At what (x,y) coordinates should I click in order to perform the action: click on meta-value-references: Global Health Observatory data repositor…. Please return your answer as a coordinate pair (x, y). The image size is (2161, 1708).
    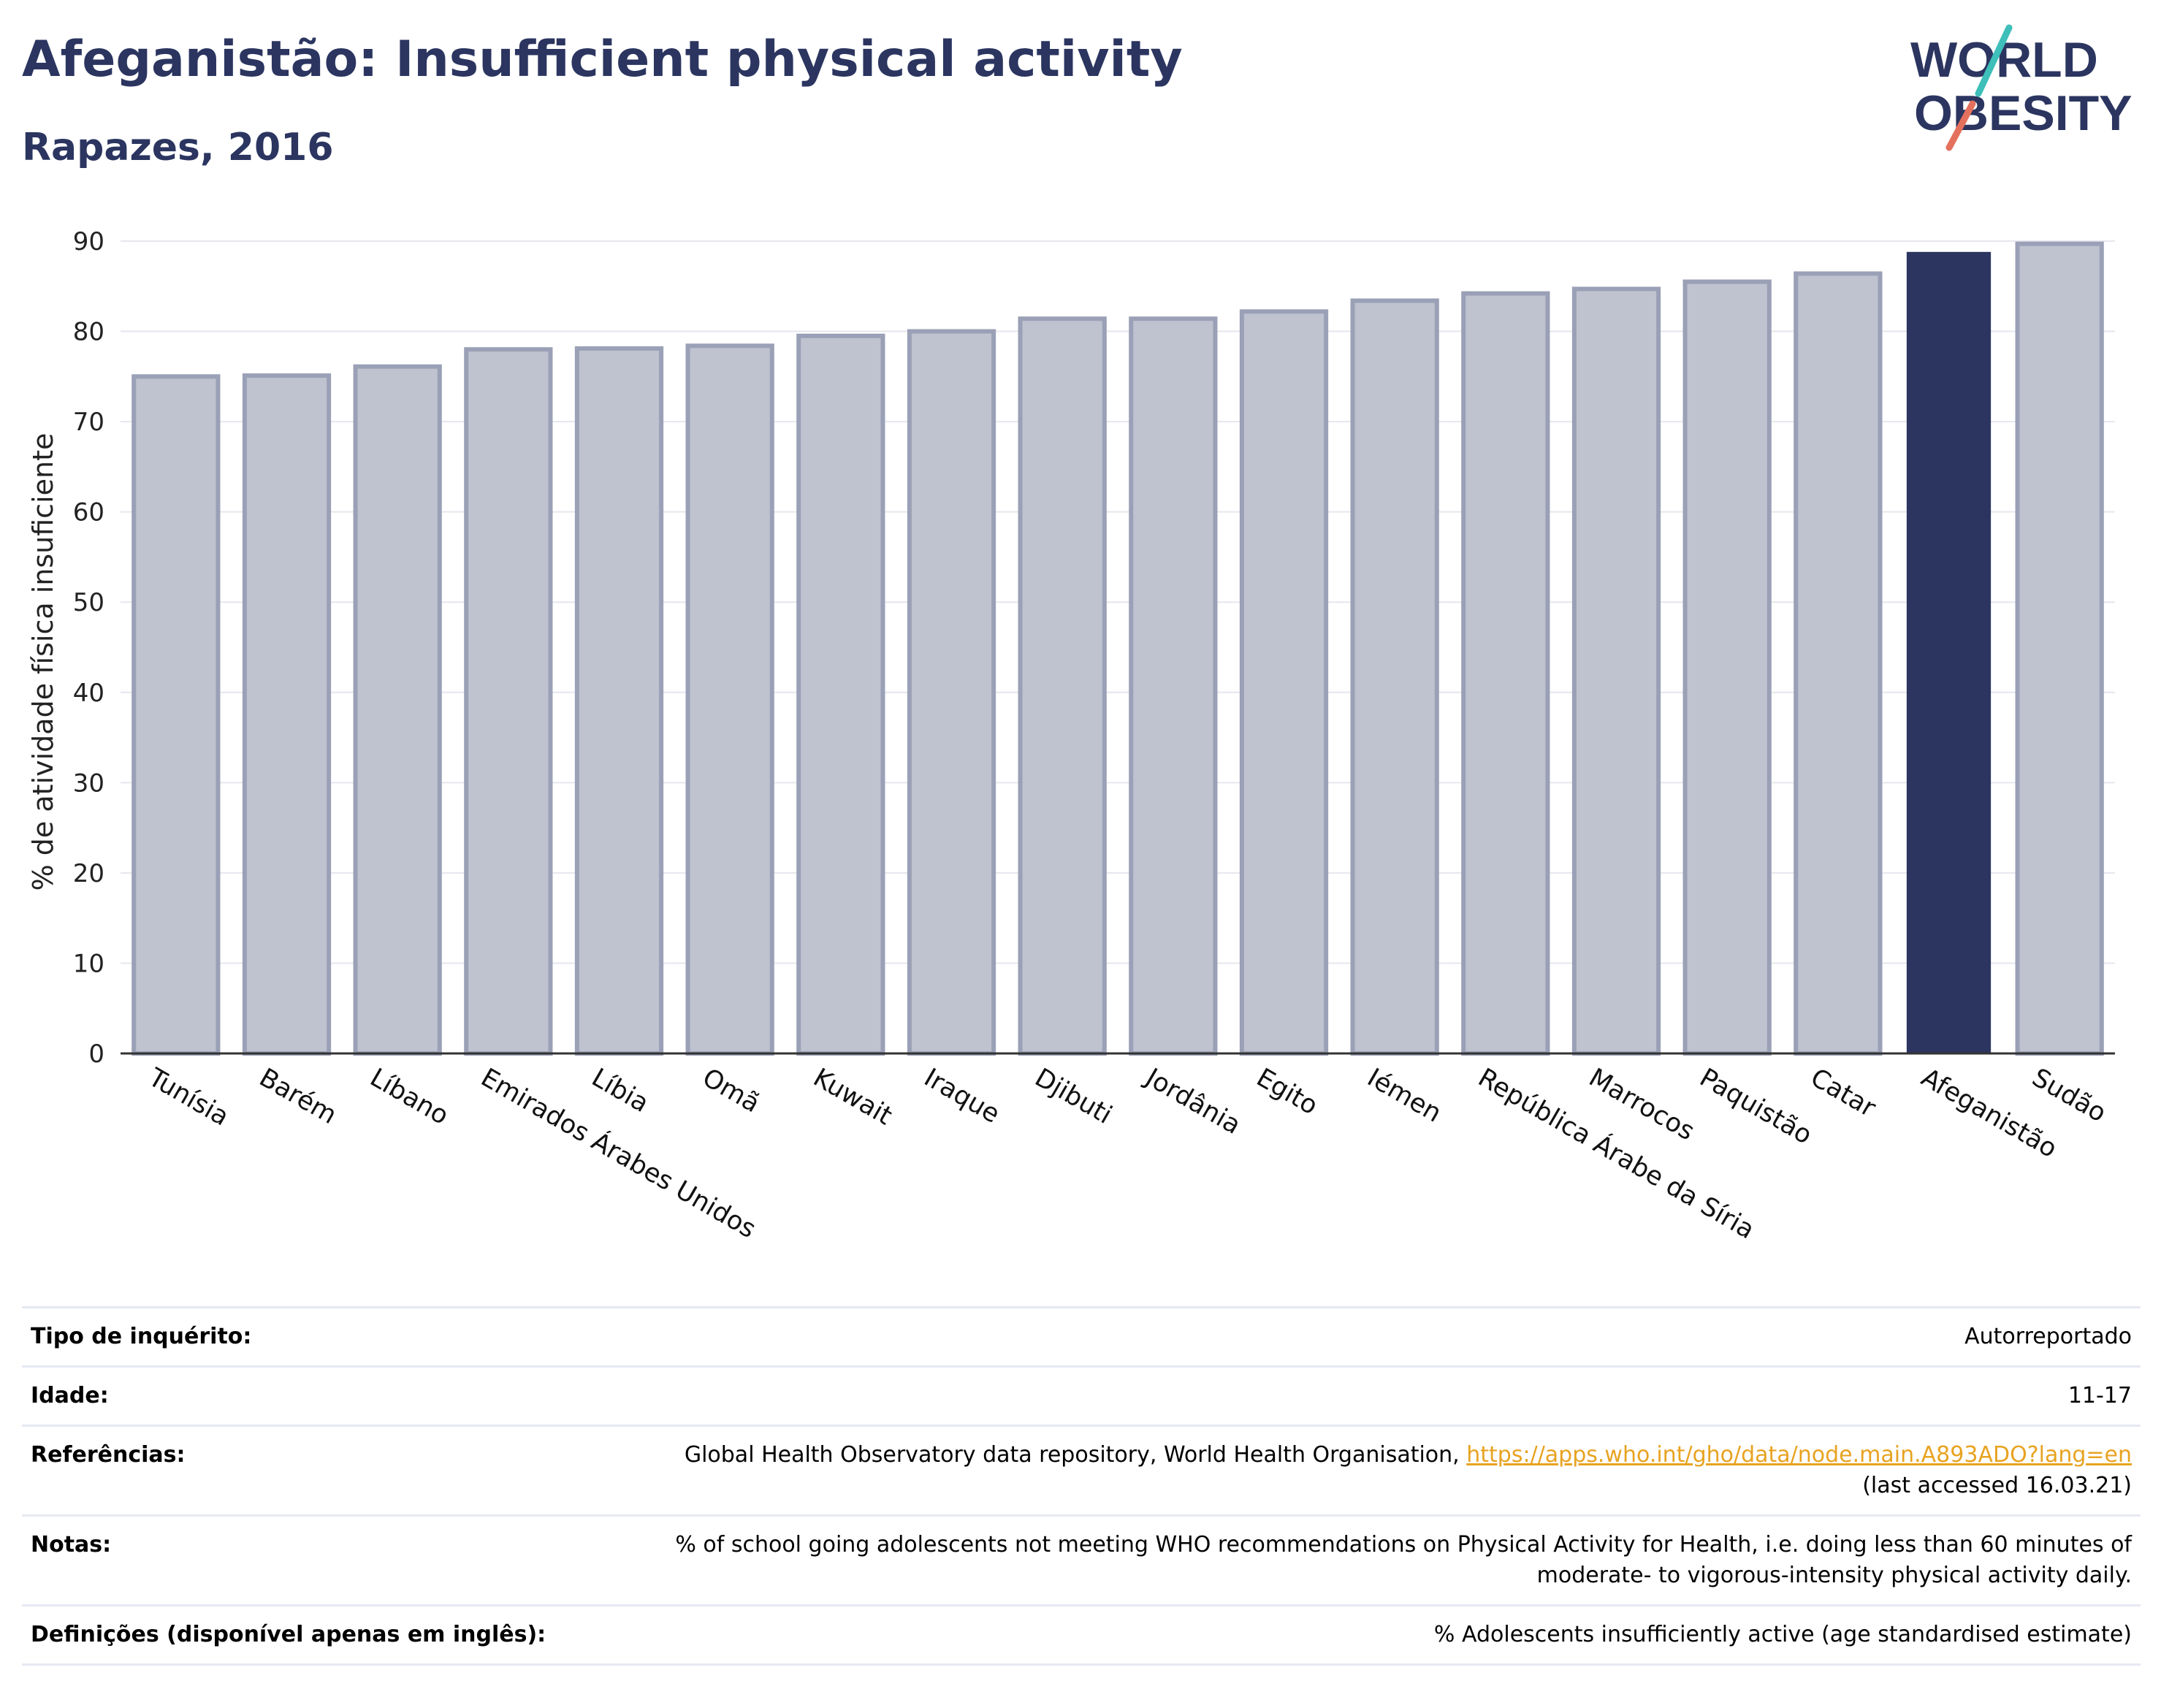
    Looking at the image, I should click on (1173, 1470).